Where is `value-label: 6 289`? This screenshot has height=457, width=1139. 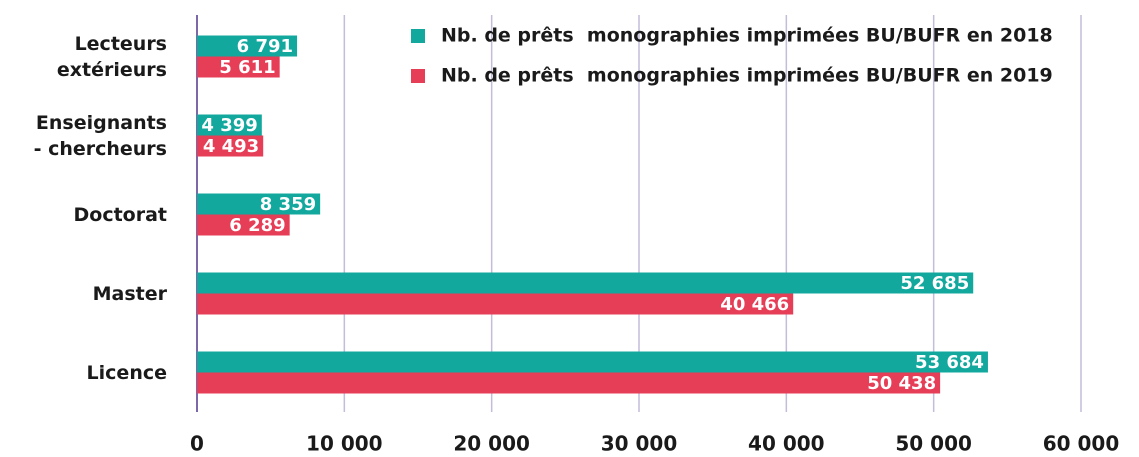 value-label: 6 289 is located at coordinates (257, 225).